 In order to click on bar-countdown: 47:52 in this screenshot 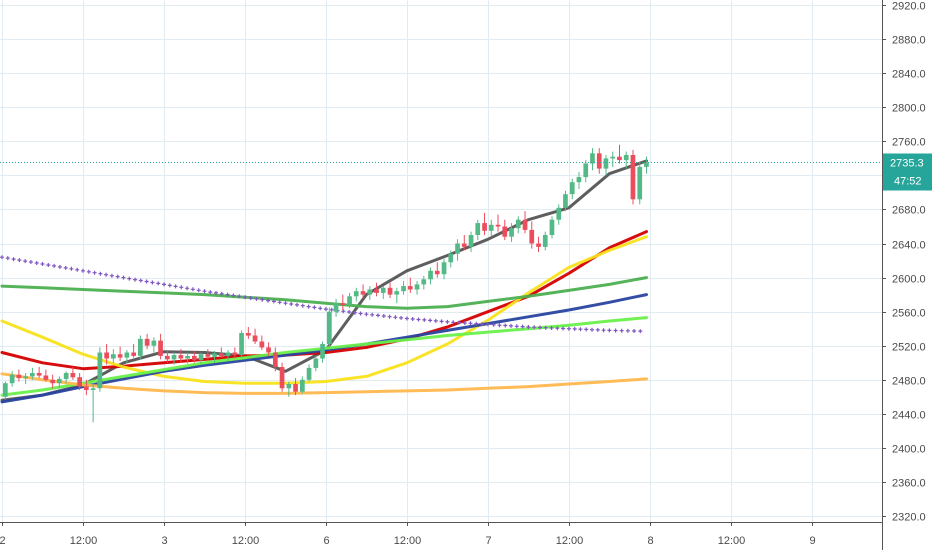, I will do `click(908, 182)`.